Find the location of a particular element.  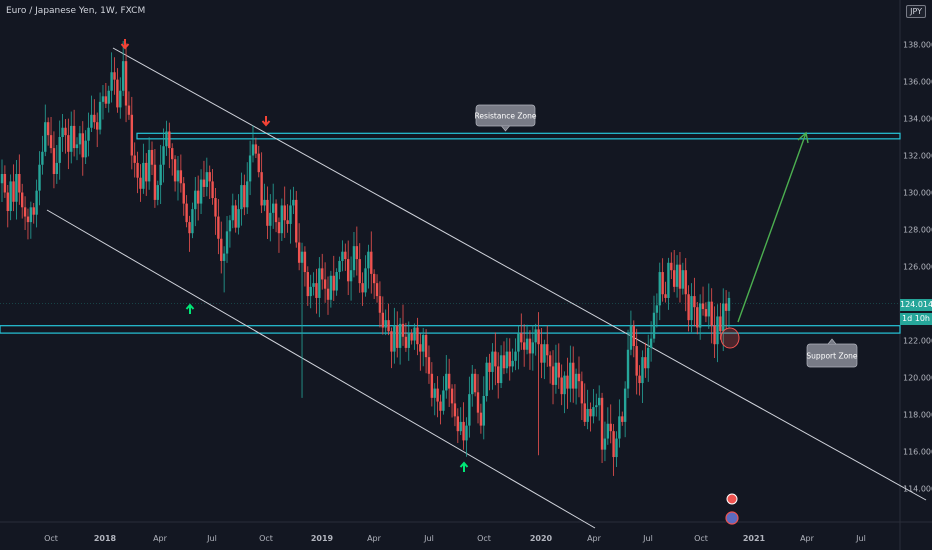

event-marker-icon is located at coordinates (732, 518).